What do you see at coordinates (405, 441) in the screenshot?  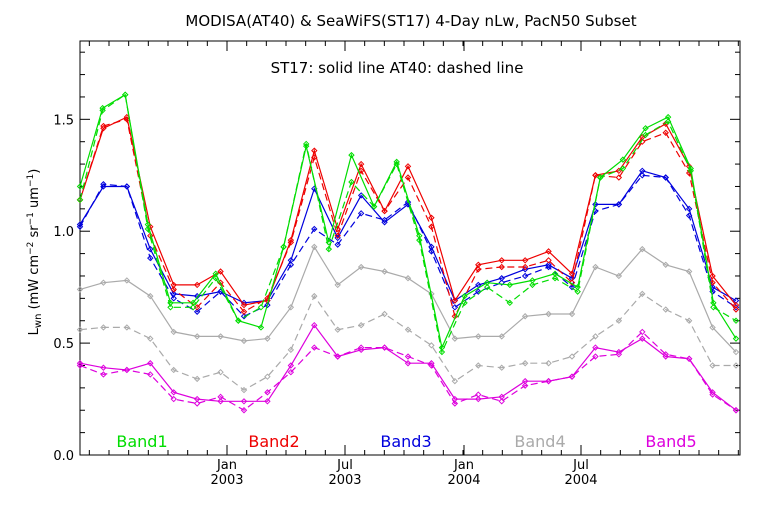 I see `legend-band3: Band3` at bounding box center [405, 441].